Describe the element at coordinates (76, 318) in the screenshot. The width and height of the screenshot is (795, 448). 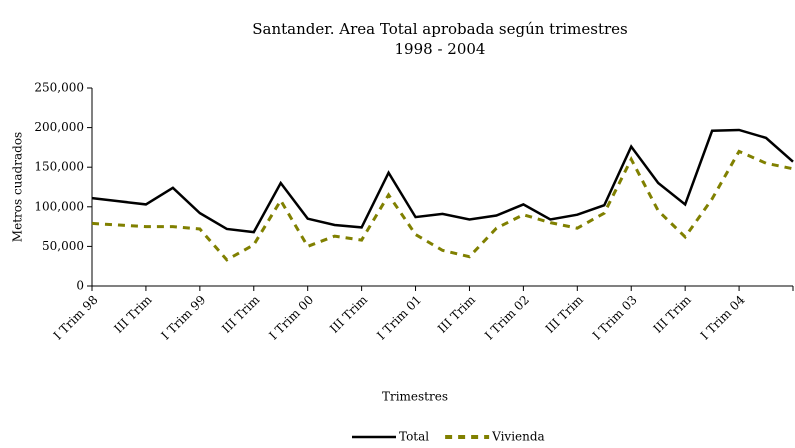
I see `x-tick-label: I Trim 98` at that location.